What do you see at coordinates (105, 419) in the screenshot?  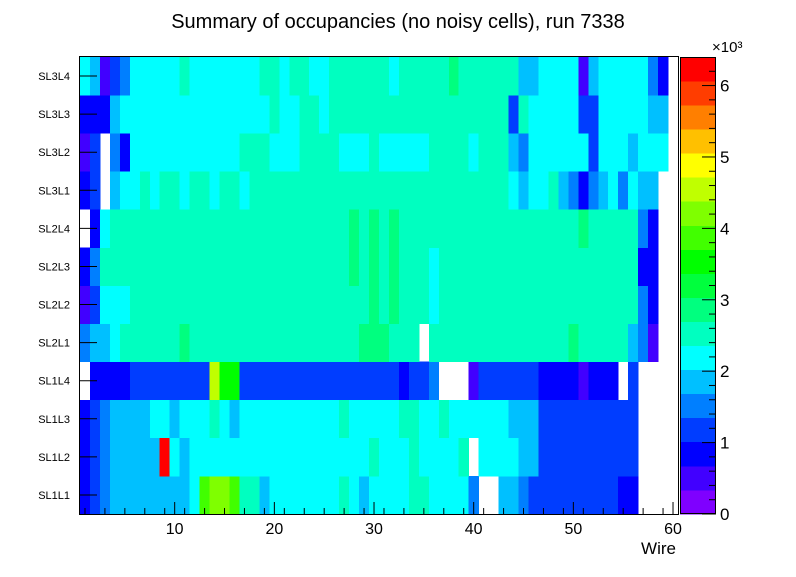 I see `heatmap-cell-sl1l3-w3` at bounding box center [105, 419].